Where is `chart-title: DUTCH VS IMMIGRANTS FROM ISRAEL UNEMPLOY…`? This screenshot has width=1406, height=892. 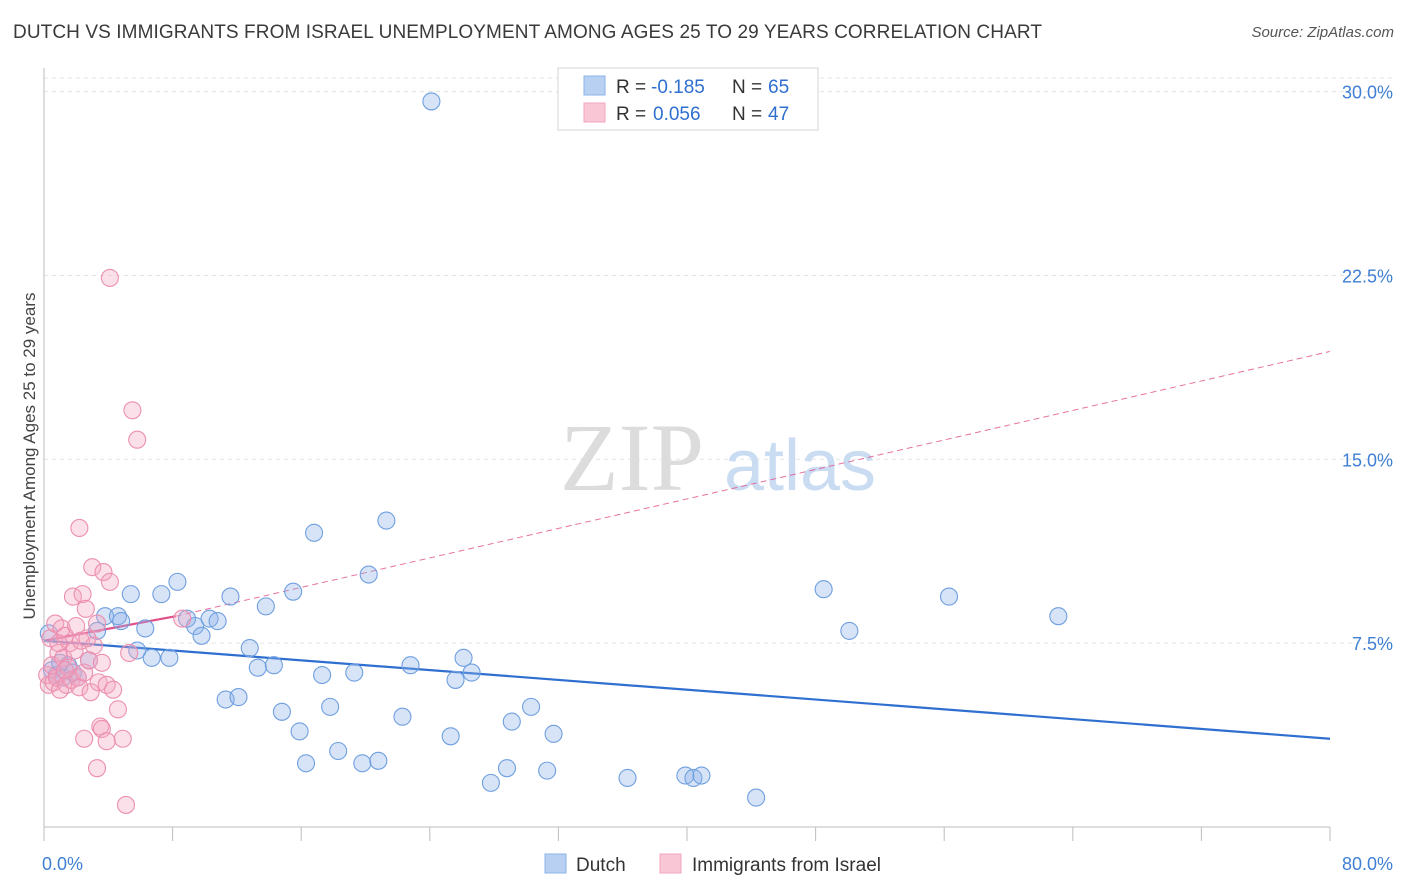 chart-title: DUTCH VS IMMIGRANTS FROM ISRAEL UNEMPLOY… is located at coordinates (528, 32).